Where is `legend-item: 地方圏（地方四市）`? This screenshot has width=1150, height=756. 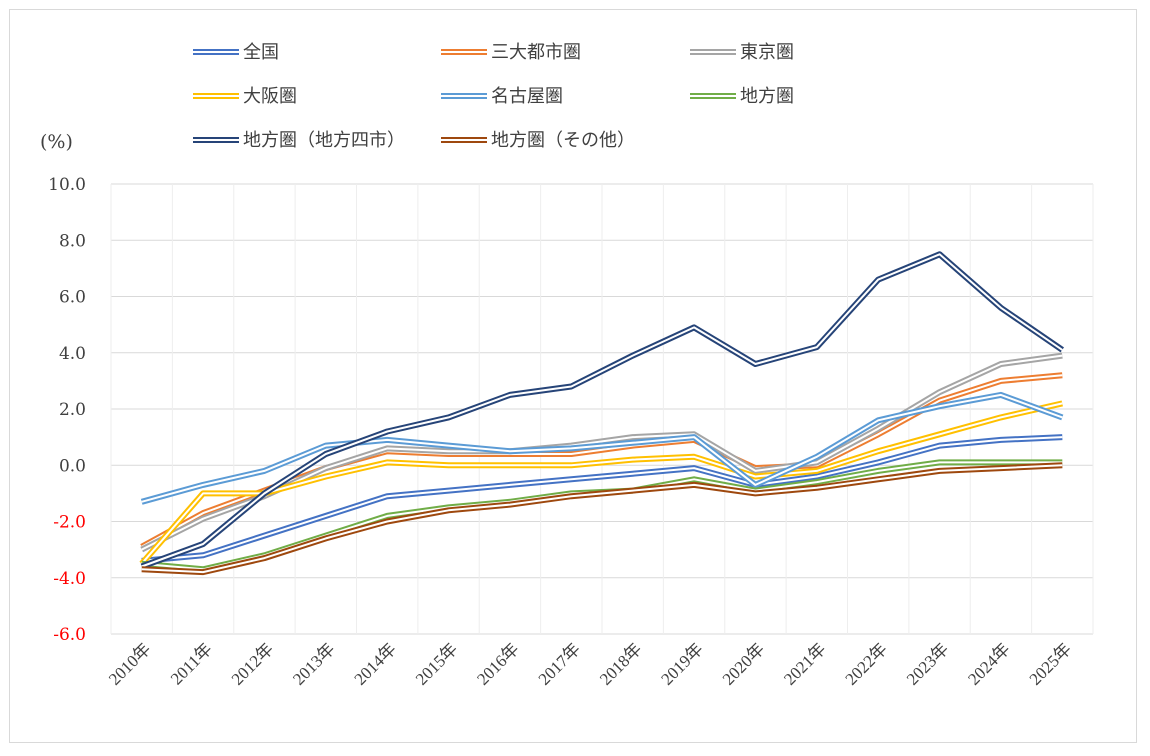
legend-item: 地方圏（地方四市） is located at coordinates (299, 140).